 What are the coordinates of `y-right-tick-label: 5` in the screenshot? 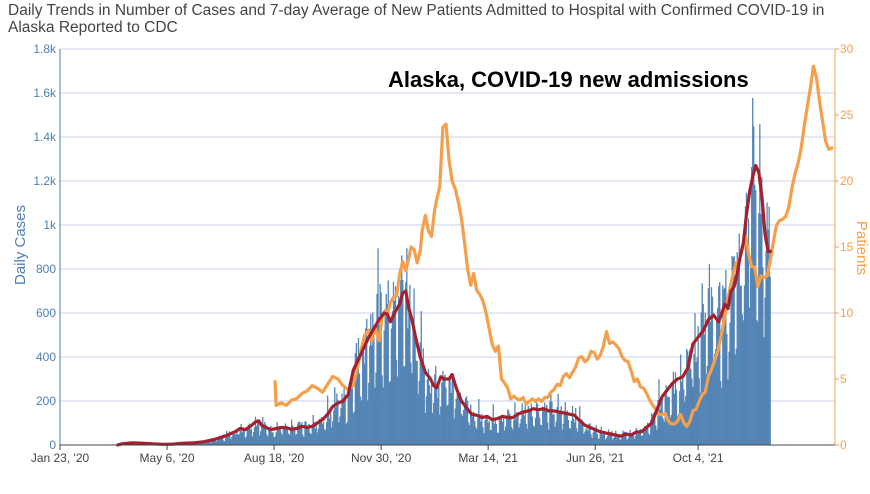 It's located at (843, 379).